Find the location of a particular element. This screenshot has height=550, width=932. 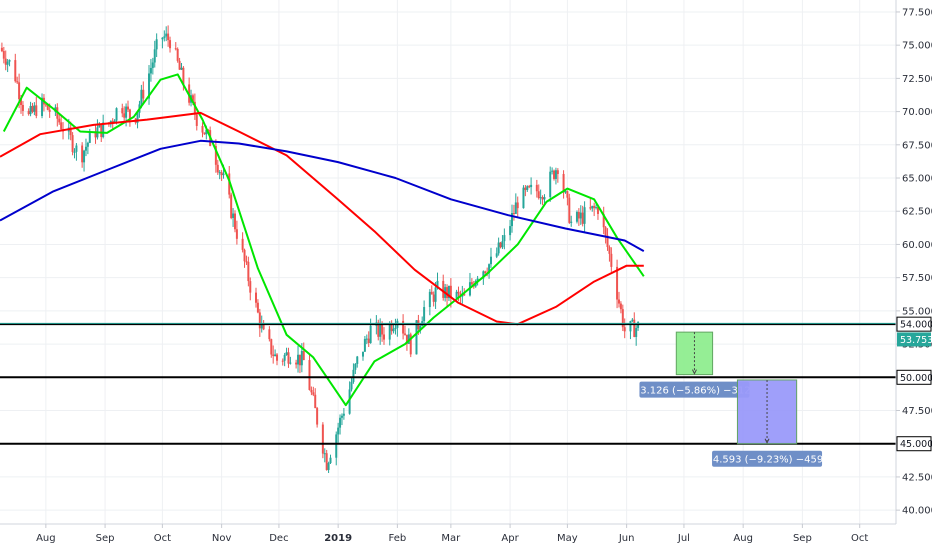

y-tick-label: 75.000 is located at coordinates (917, 46).